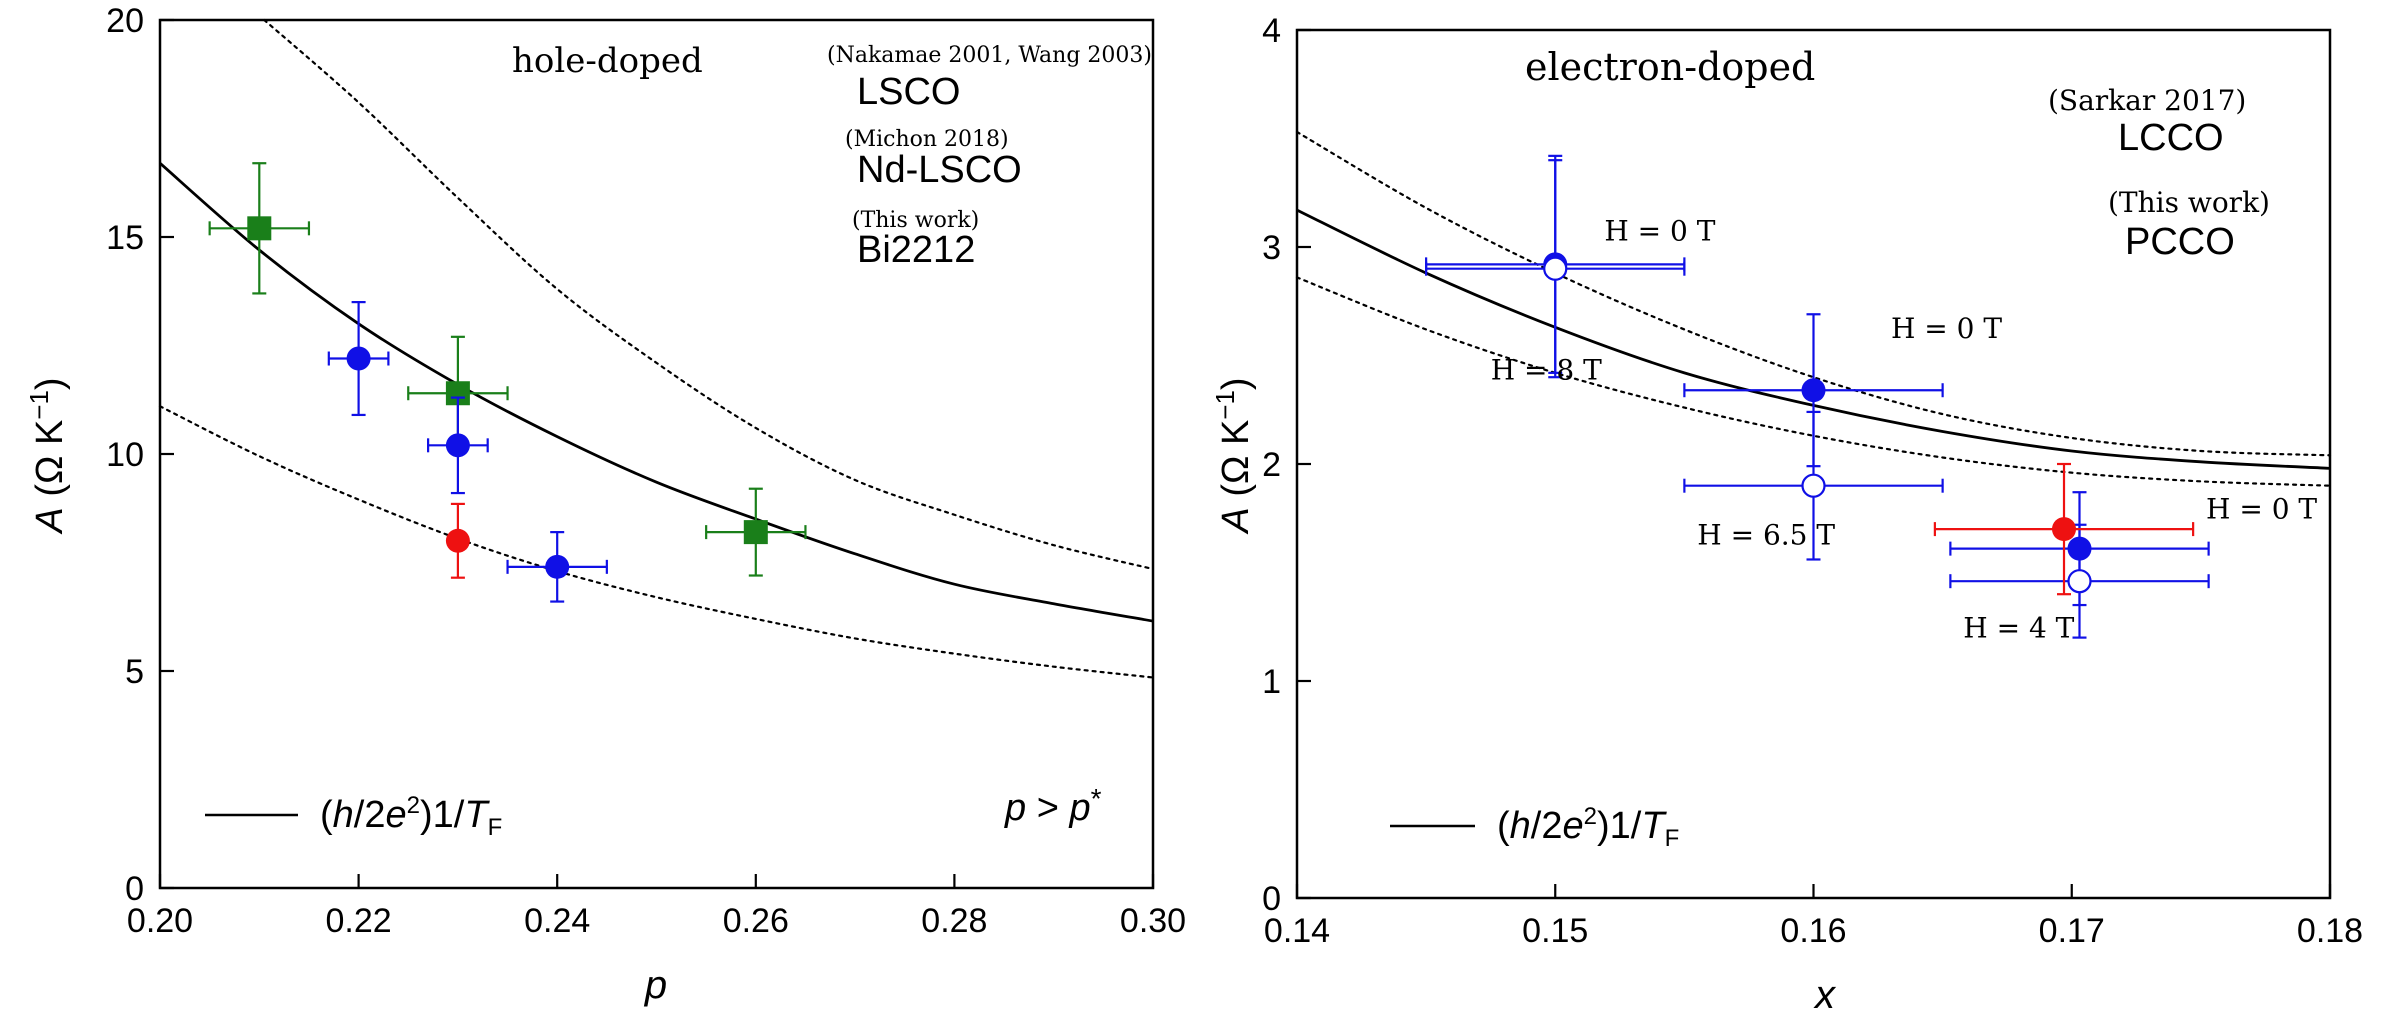 The height and width of the screenshot is (1026, 2388). What do you see at coordinates (2064, 529) in the screenshot?
I see `data-point-pcco` at bounding box center [2064, 529].